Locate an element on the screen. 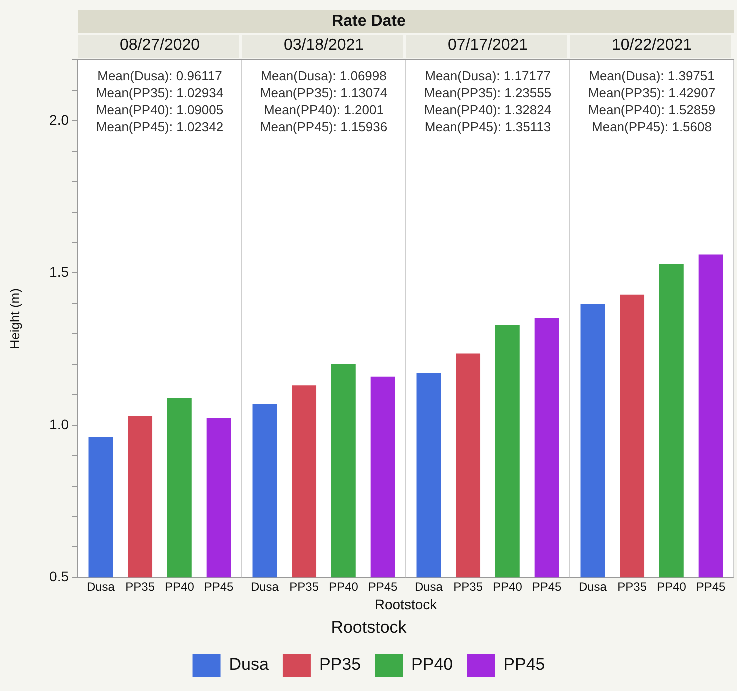  annotation: Mean(Dusa): 1.17177 is located at coordinates (488, 76).